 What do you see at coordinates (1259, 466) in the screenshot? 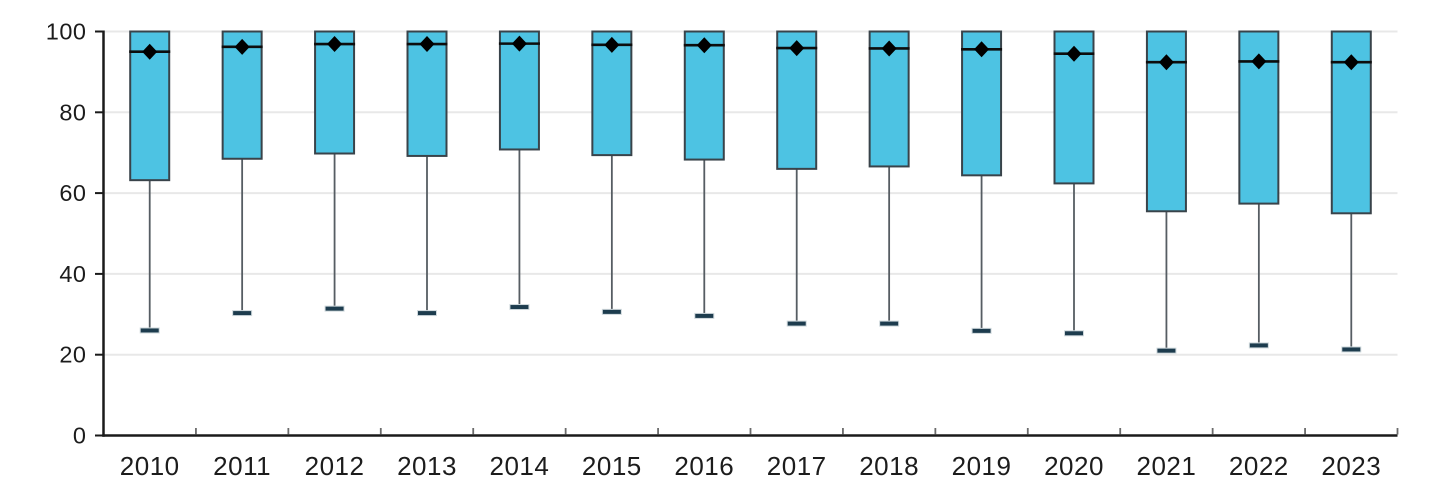
I see `x-tick-label-2022: 2022` at bounding box center [1259, 466].